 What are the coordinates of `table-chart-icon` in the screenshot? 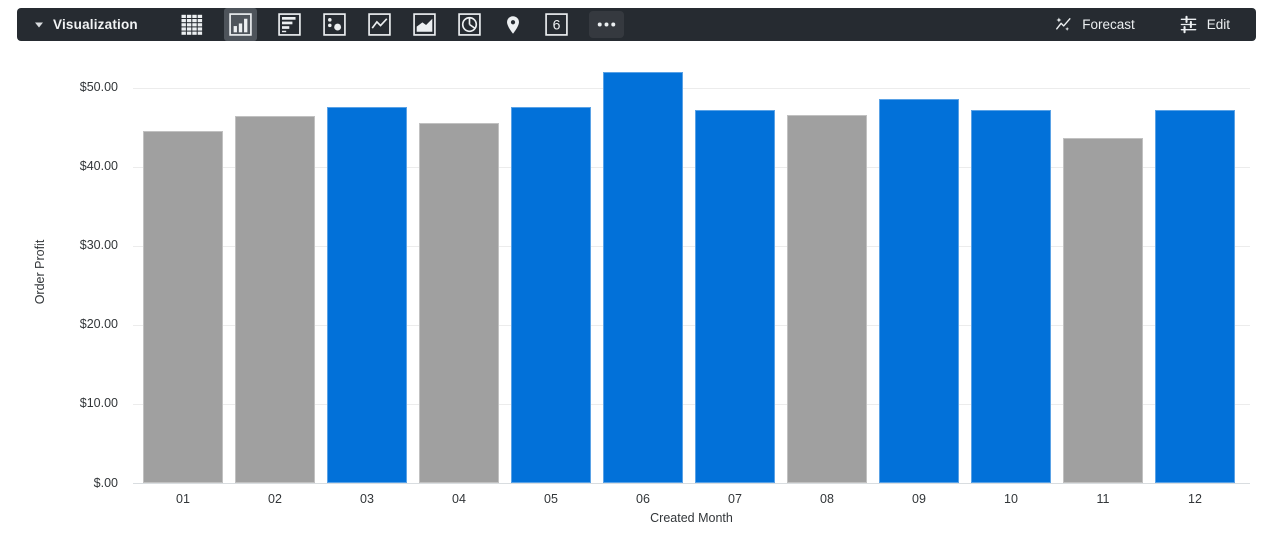 It's located at (191, 24).